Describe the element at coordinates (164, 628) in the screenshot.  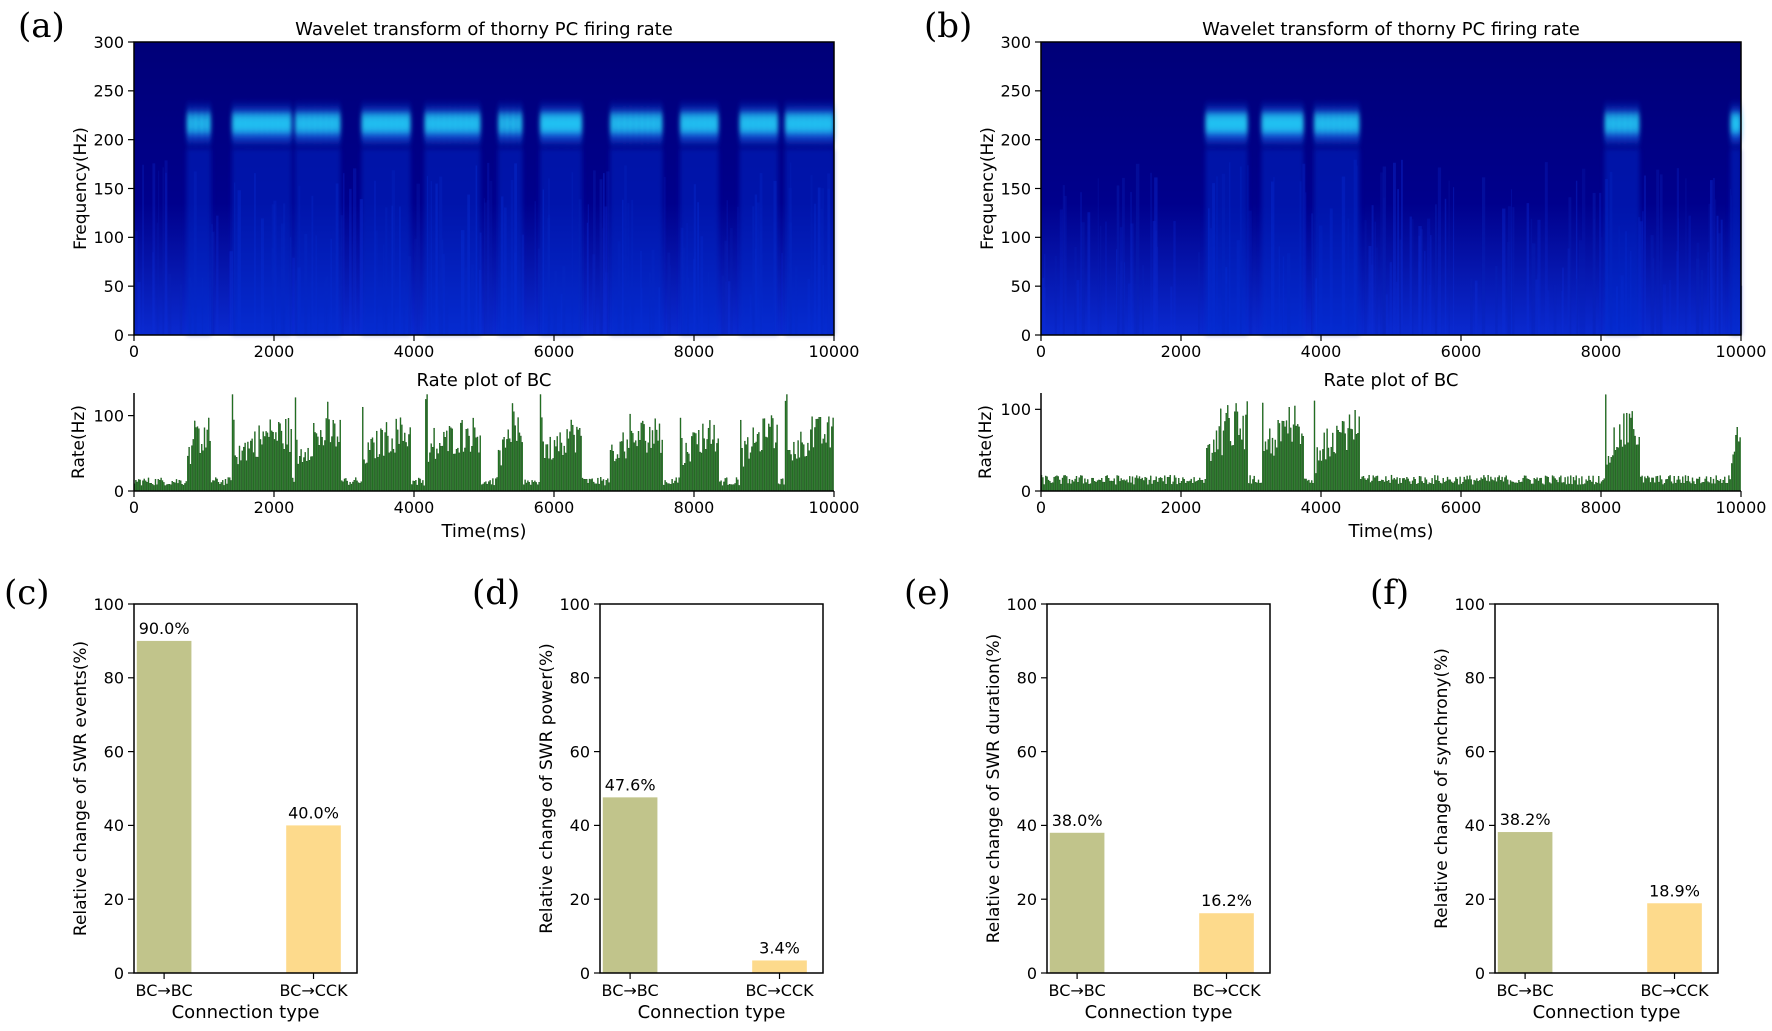
I see `bar-value-label: 90.0%` at that location.